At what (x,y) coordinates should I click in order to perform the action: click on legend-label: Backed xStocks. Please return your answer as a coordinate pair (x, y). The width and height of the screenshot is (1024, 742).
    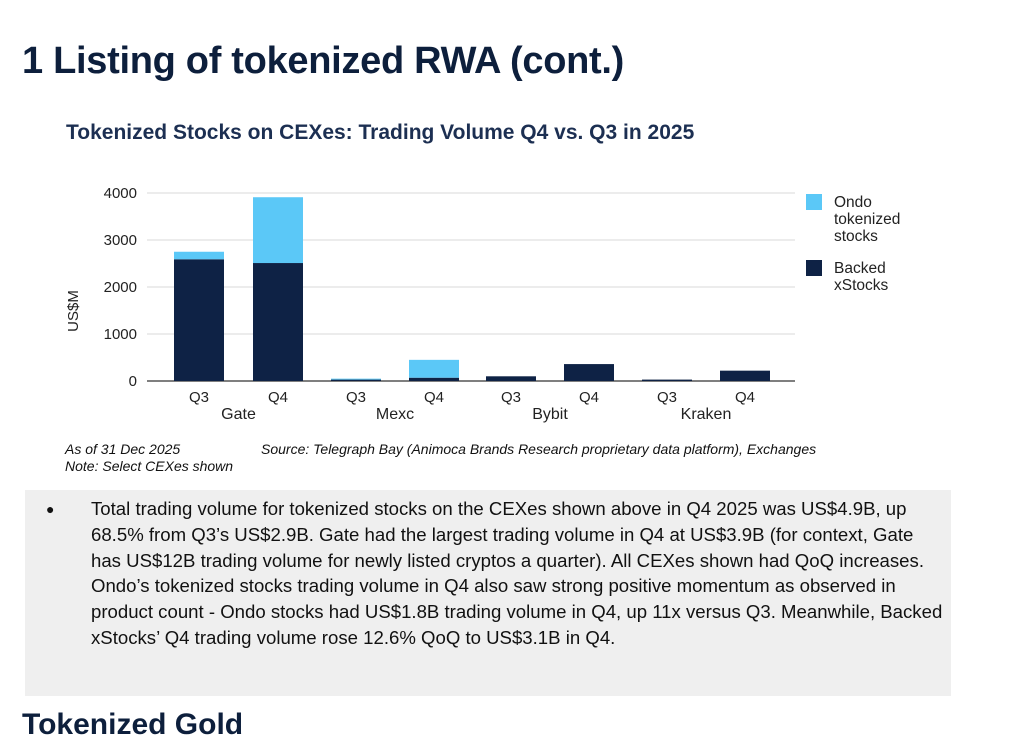
    Looking at the image, I should click on (861, 277).